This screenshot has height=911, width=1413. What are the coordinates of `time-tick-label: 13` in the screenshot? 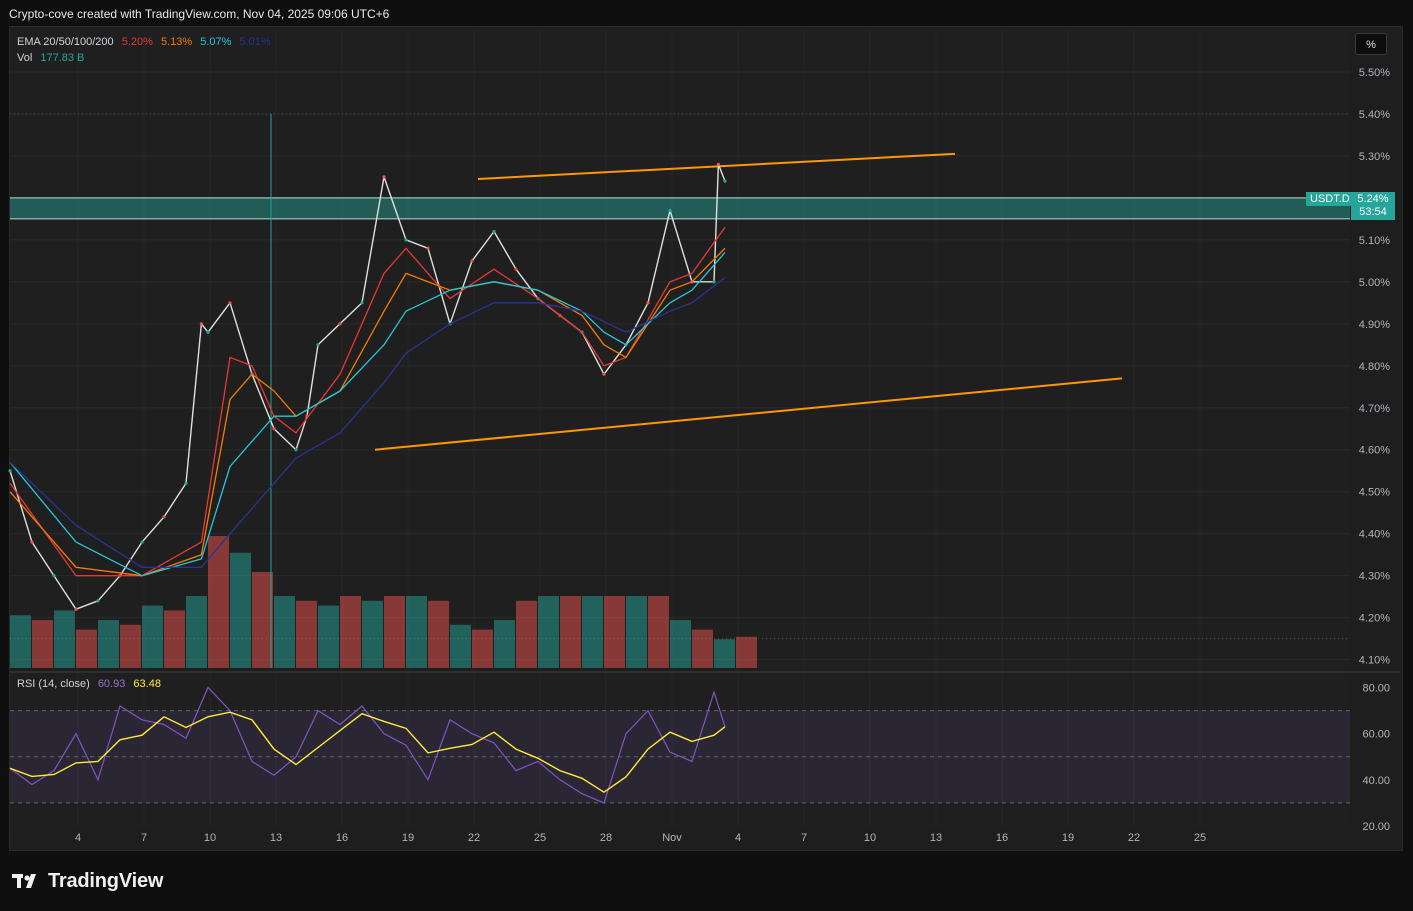 It's located at (936, 838).